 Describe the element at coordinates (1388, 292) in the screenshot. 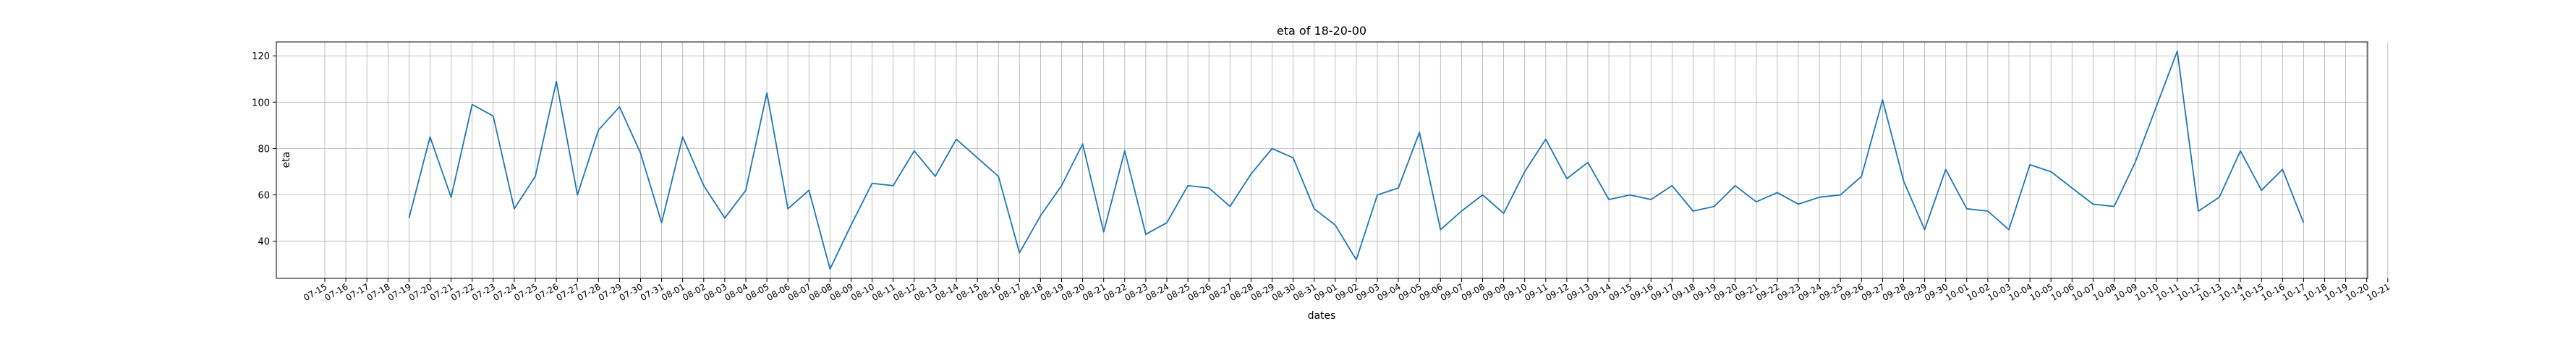

I see `x-tick-label: 09-04` at that location.